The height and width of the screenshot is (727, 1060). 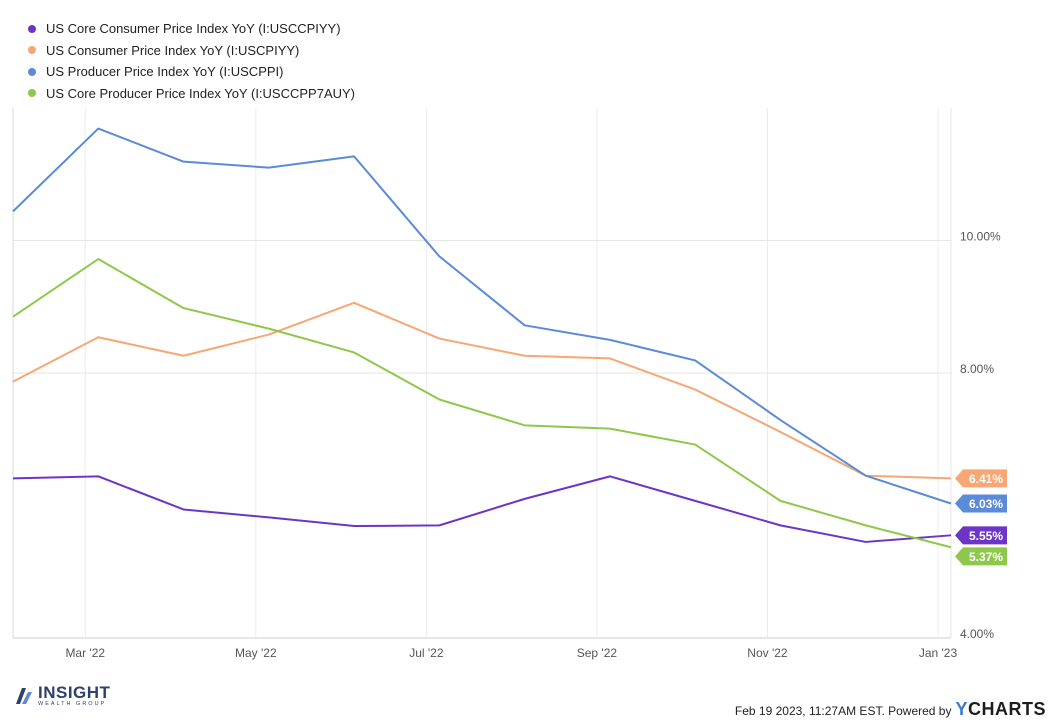 I want to click on y-tick-label: 4.00%, so click(x=977, y=634).